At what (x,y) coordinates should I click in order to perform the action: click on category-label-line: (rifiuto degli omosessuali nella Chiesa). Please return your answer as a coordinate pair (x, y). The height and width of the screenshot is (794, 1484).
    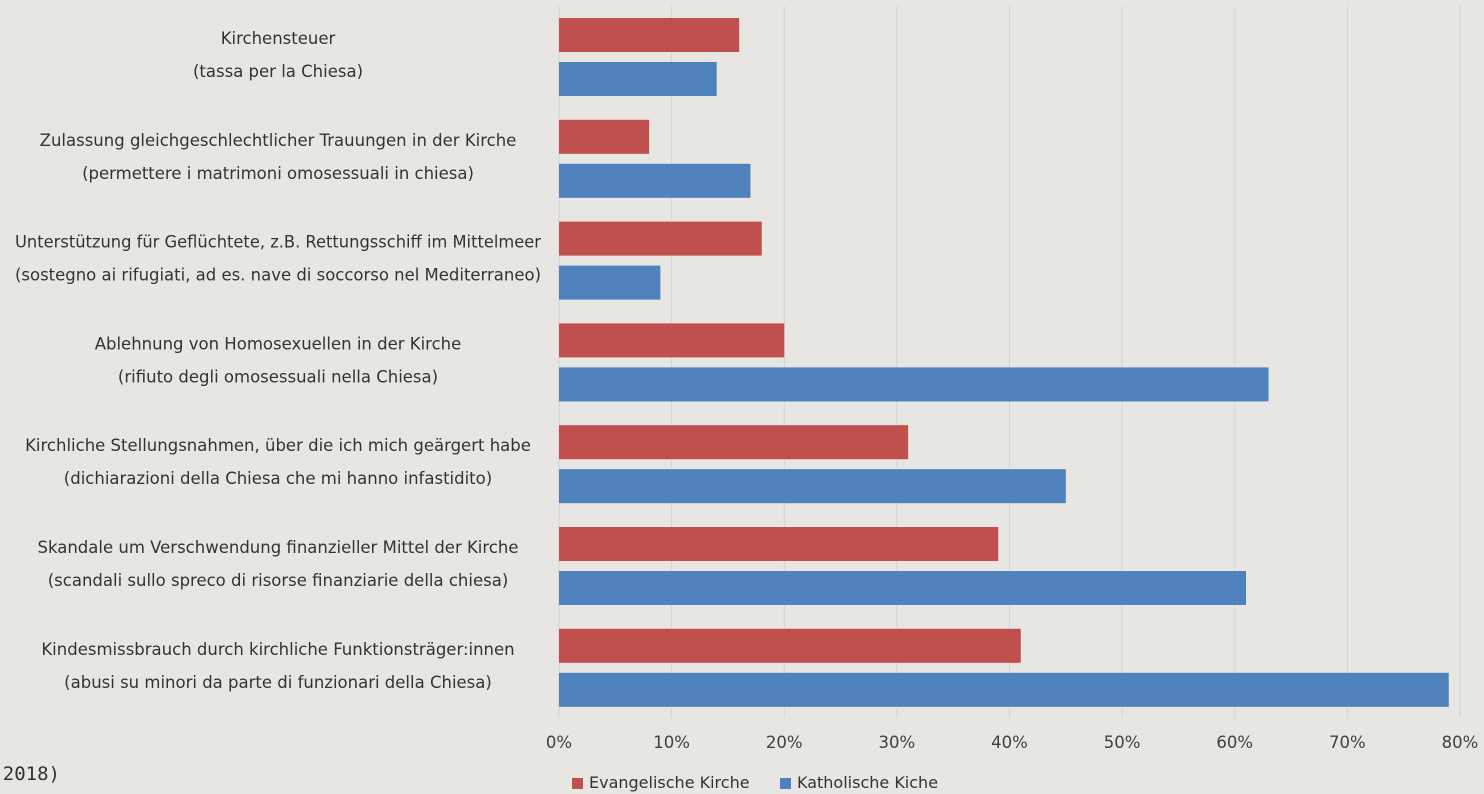
    Looking at the image, I should click on (278, 376).